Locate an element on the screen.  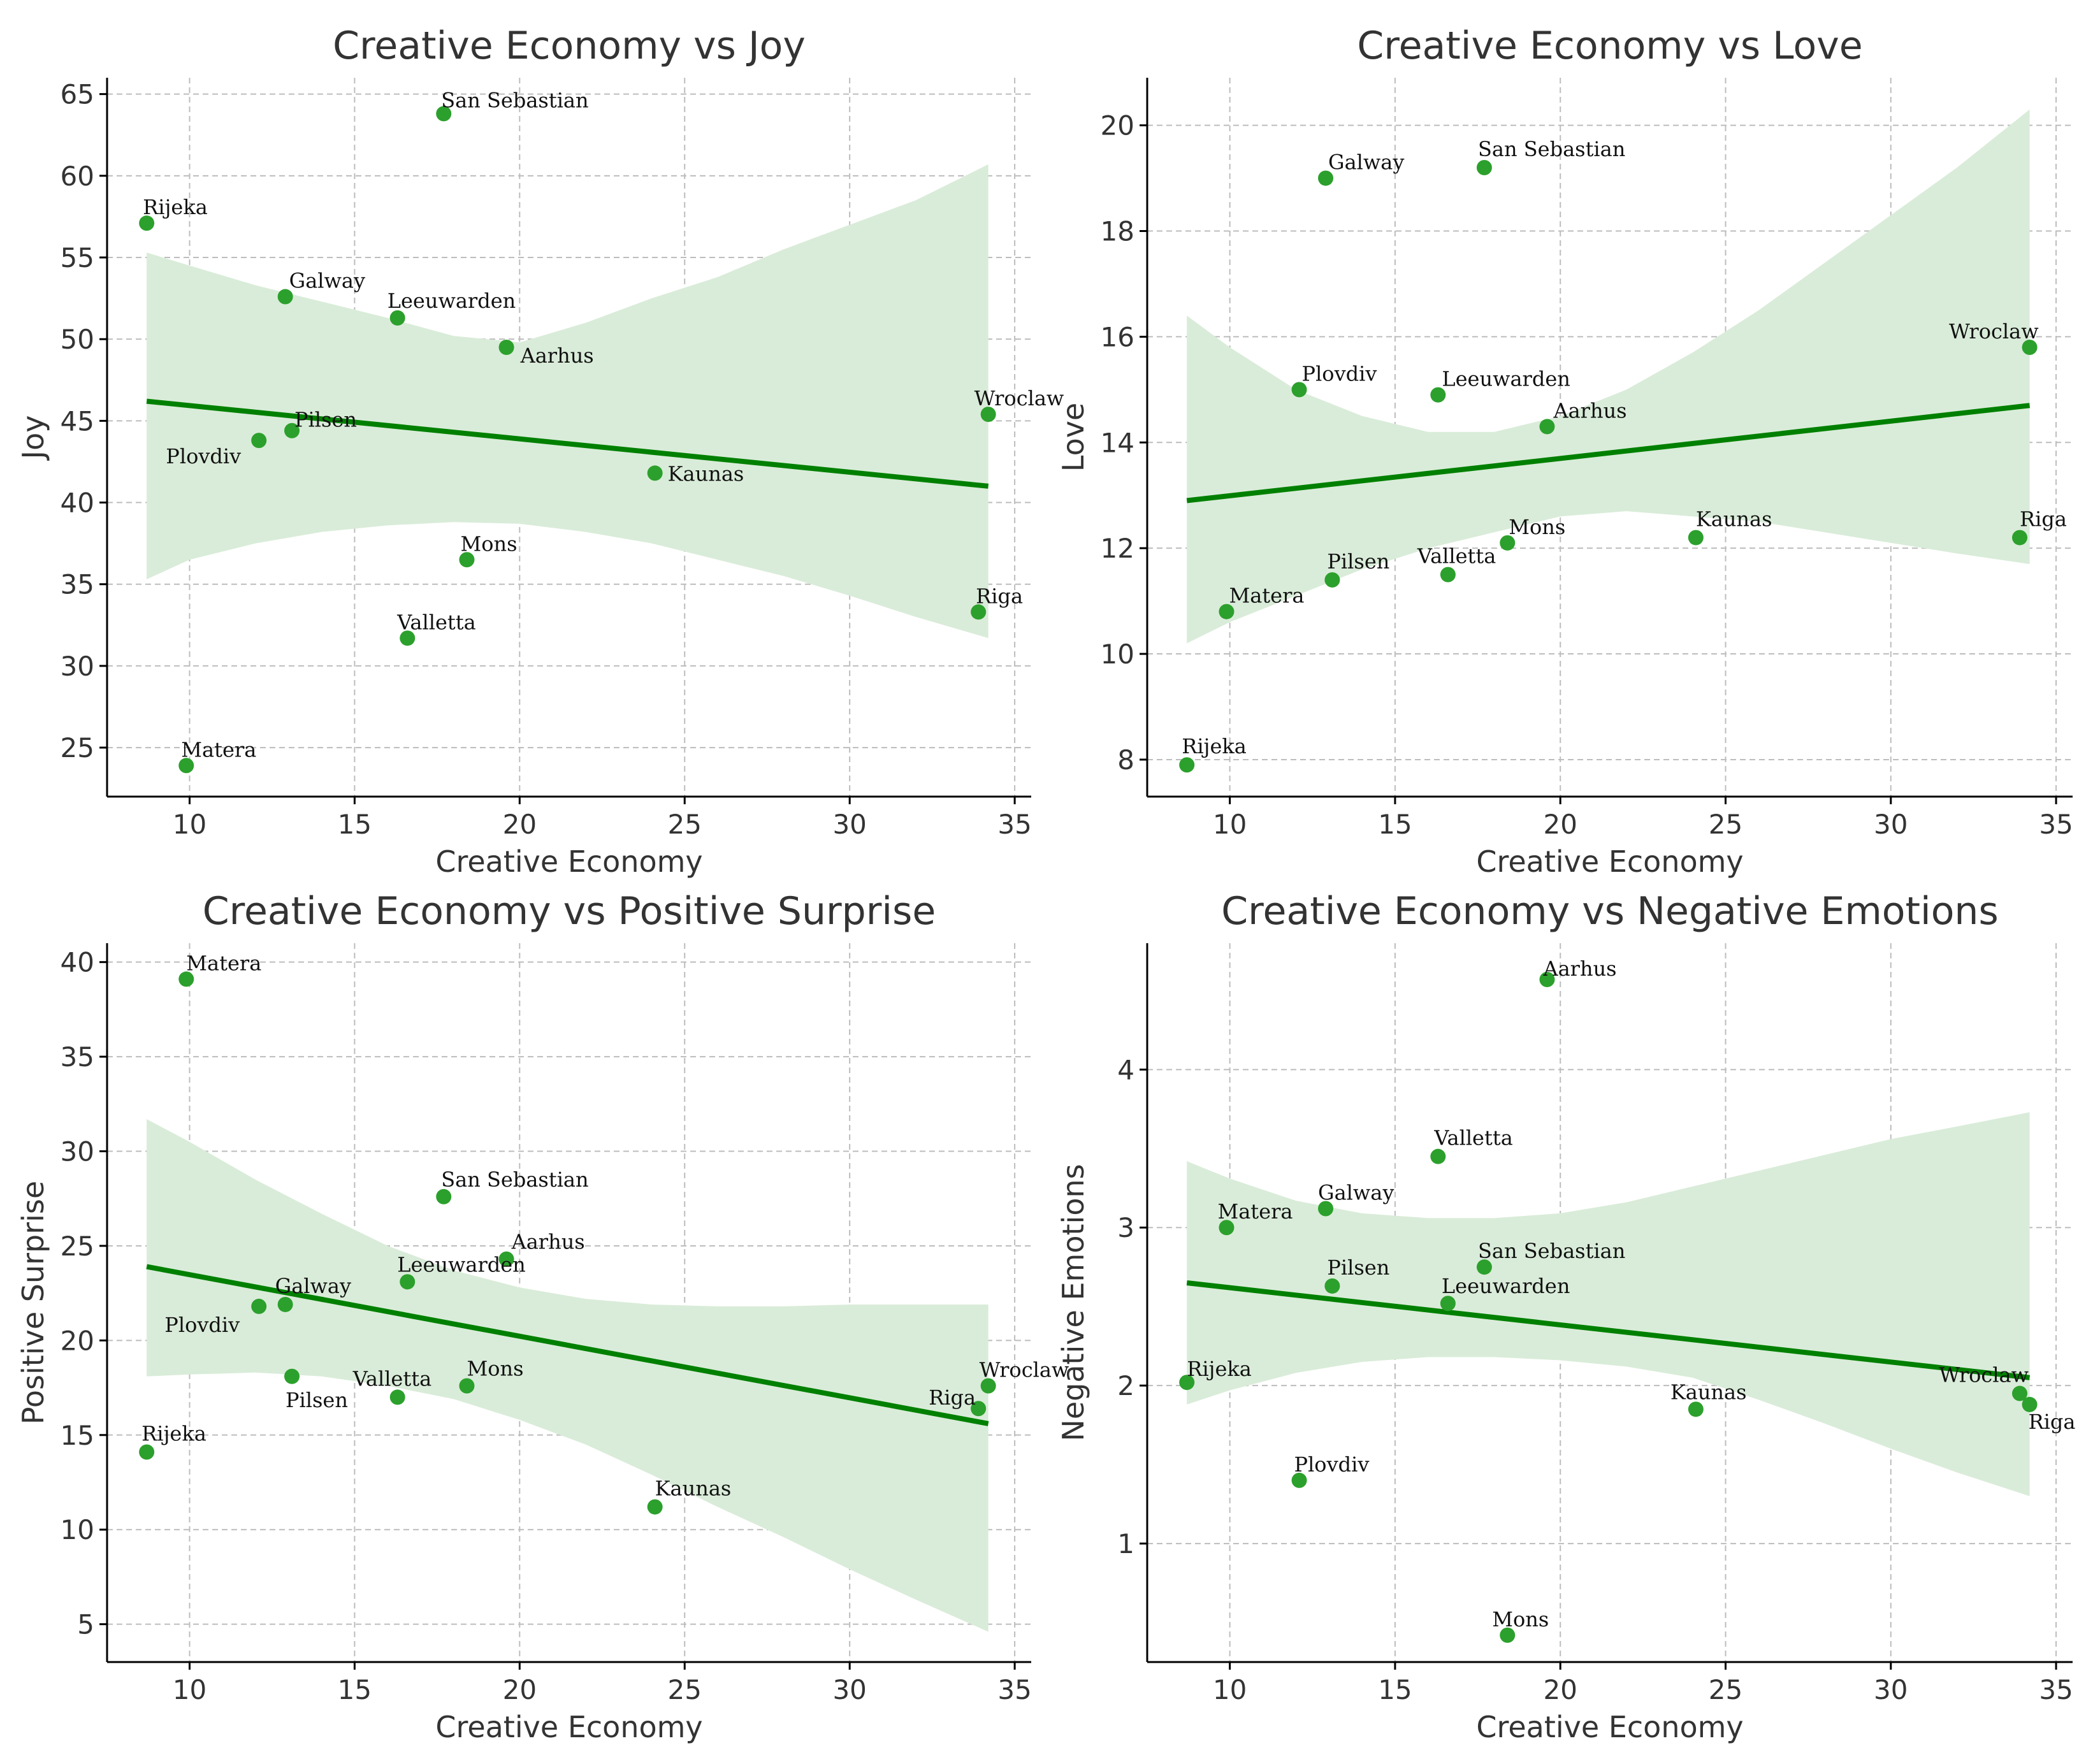
y-axis-label: Negative Emotions is located at coordinates (1073, 1302).